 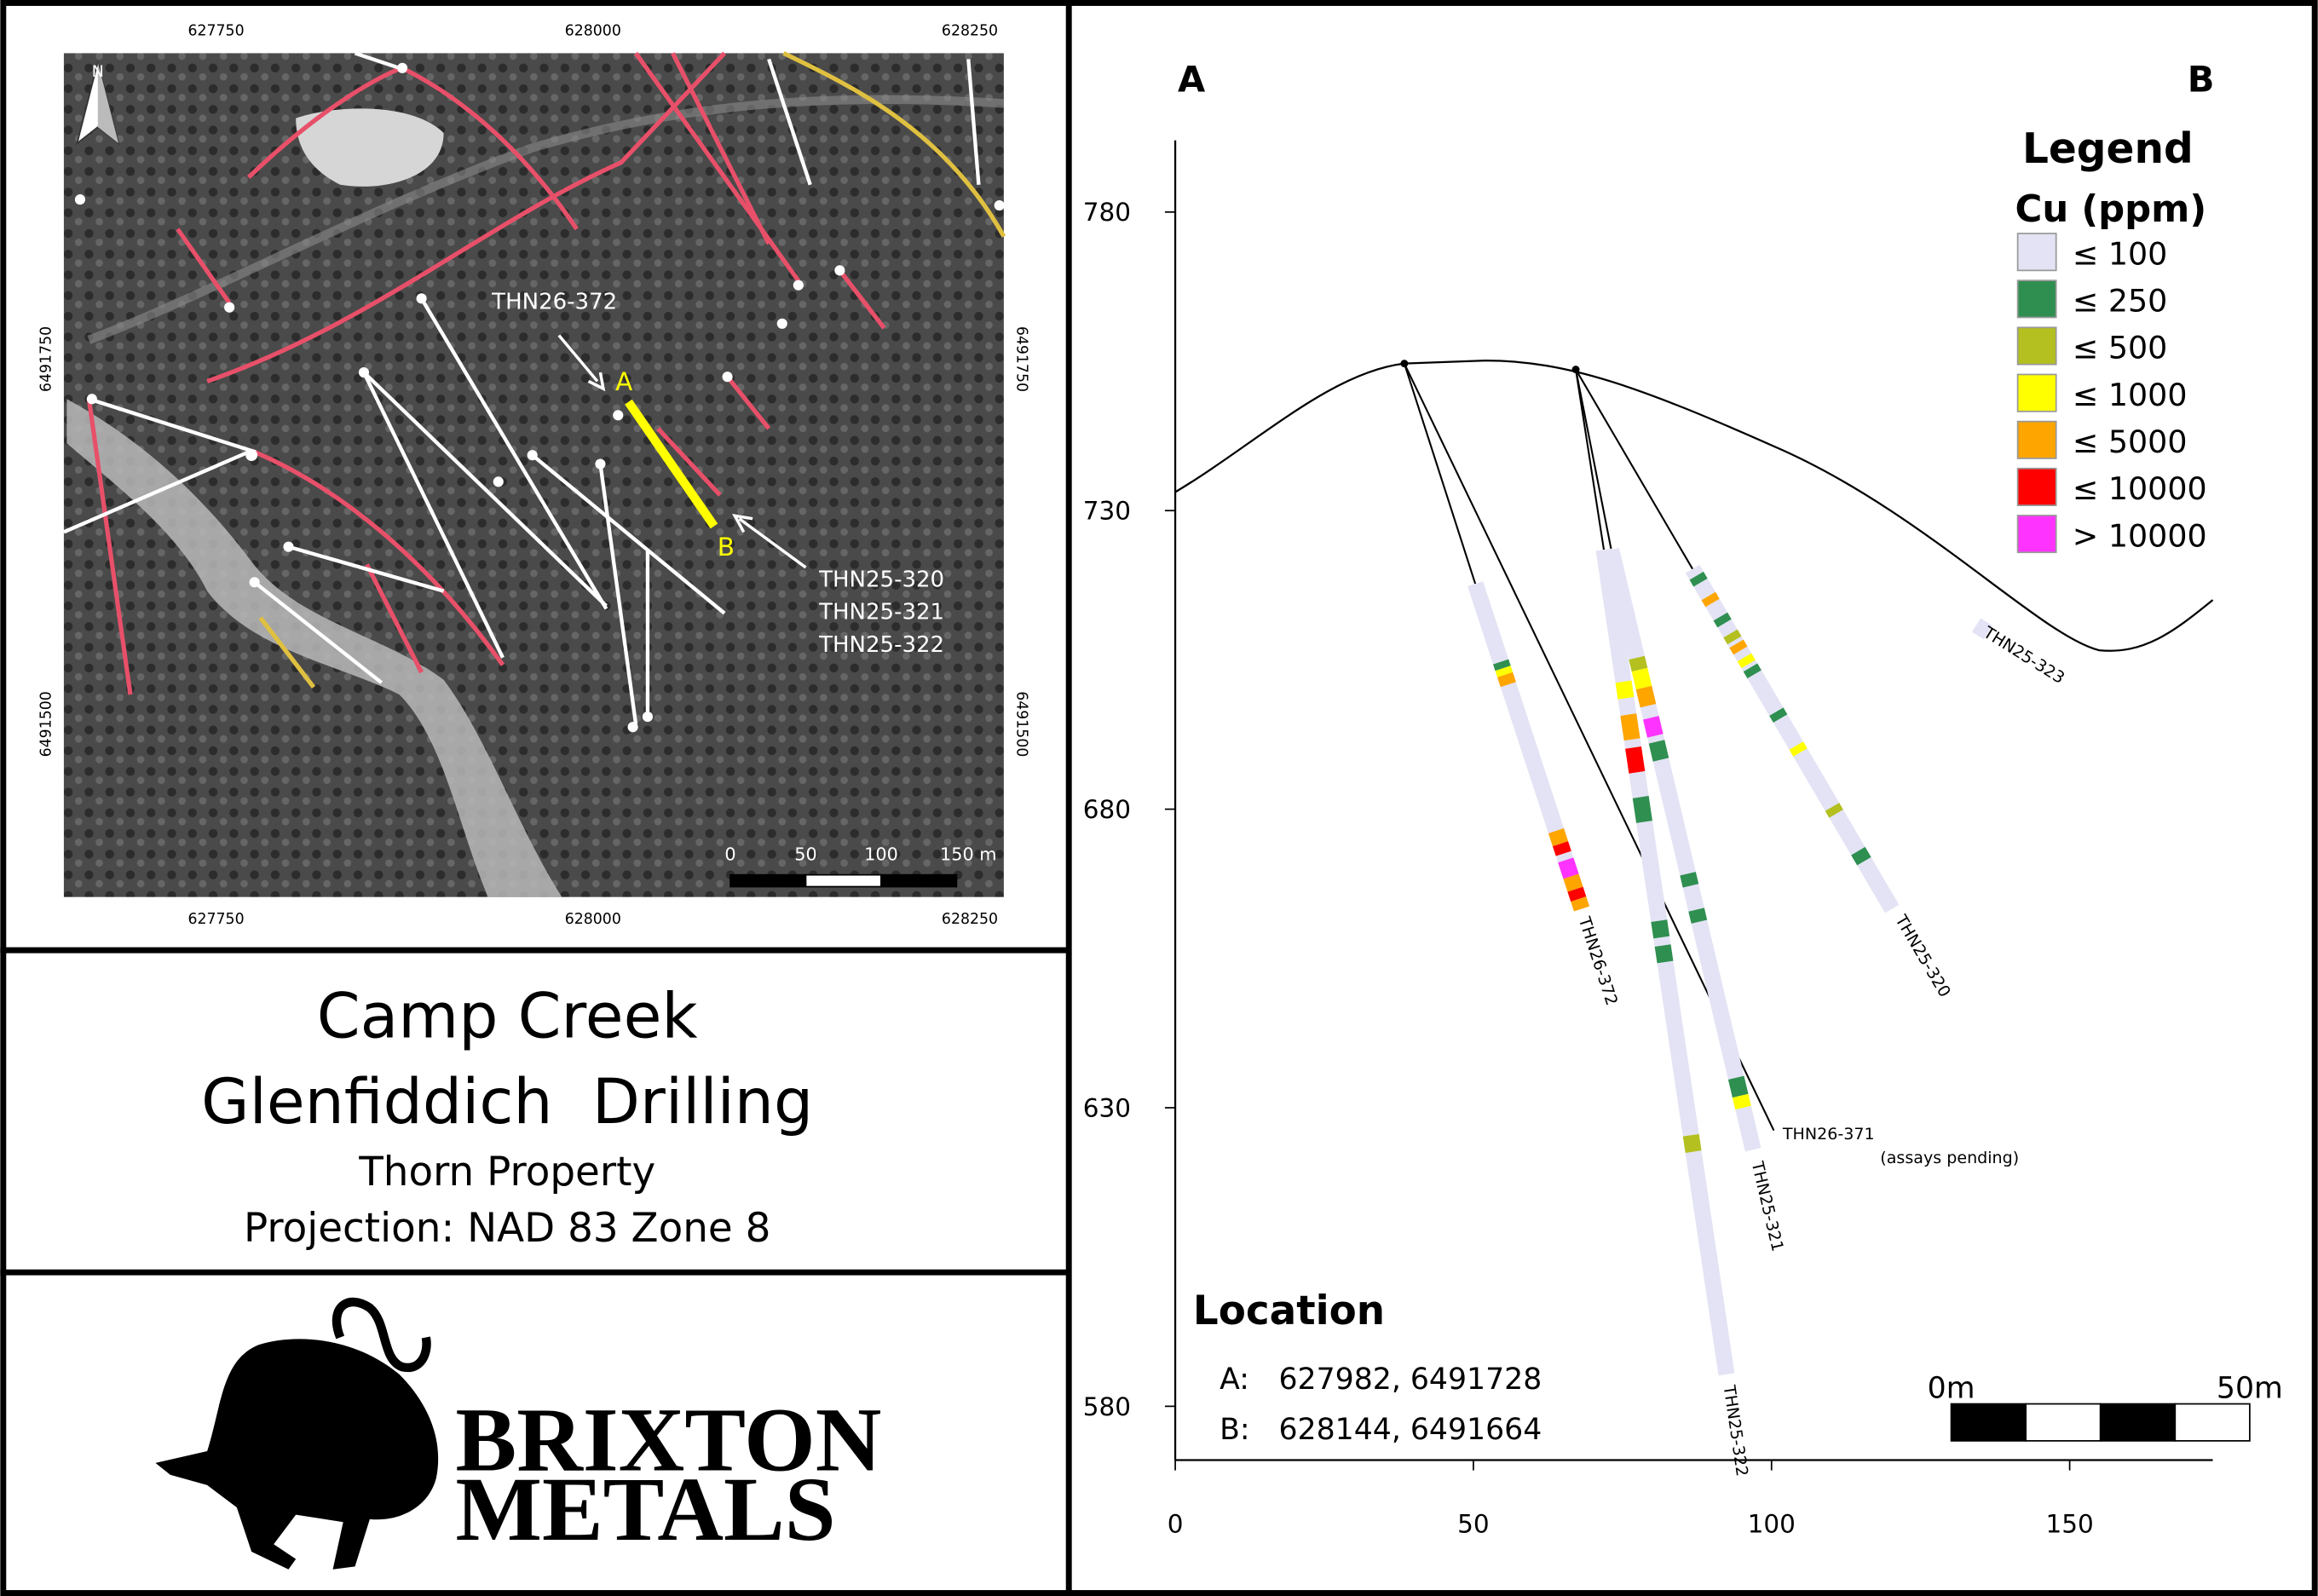 What do you see at coordinates (1404, 363) in the screenshot?
I see `collar` at bounding box center [1404, 363].